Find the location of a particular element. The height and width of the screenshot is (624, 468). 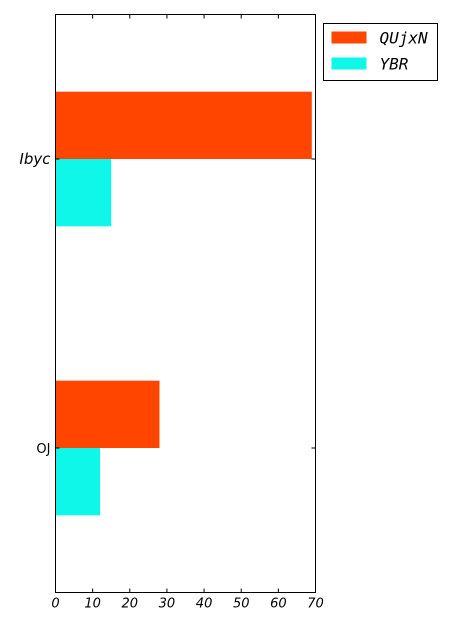

x-tick-label-60: 60 is located at coordinates (278, 604).